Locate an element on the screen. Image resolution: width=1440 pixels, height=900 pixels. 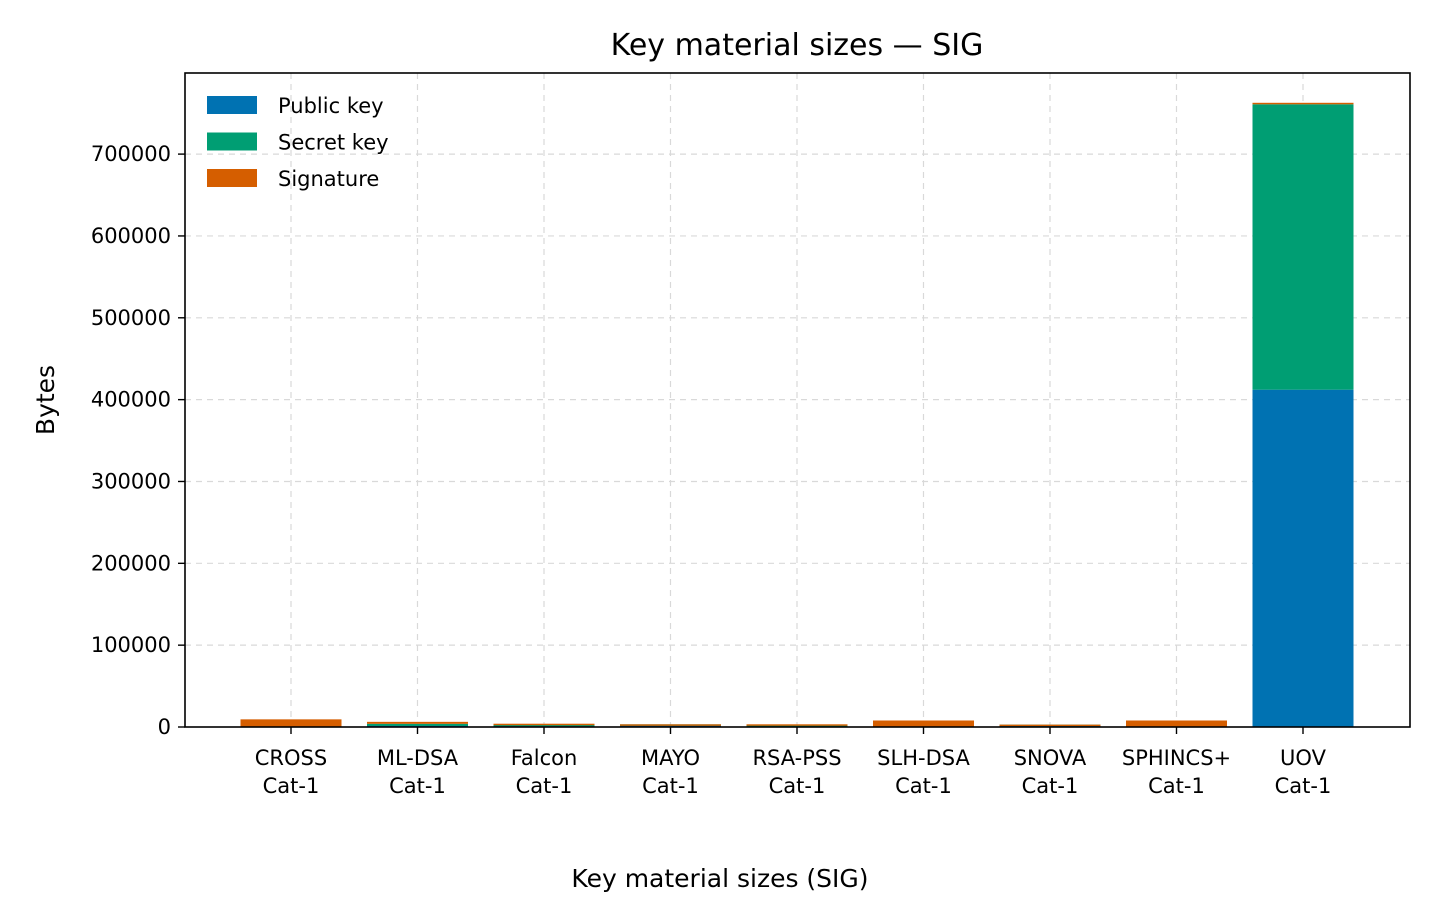
legend-label: Secret key is located at coordinates (333, 143).